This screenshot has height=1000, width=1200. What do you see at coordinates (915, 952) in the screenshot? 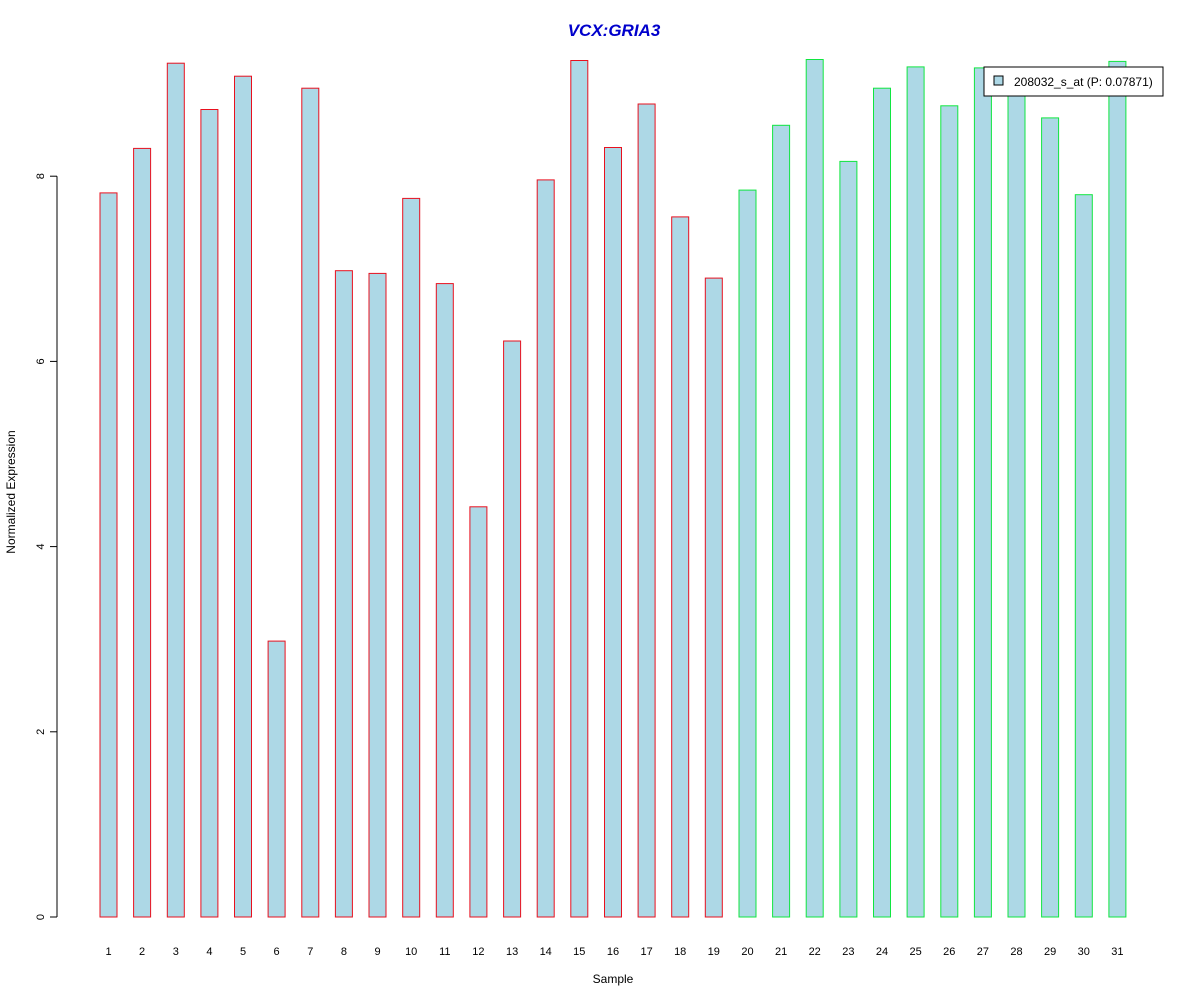
I see `x-tick-label: 25` at bounding box center [915, 952].